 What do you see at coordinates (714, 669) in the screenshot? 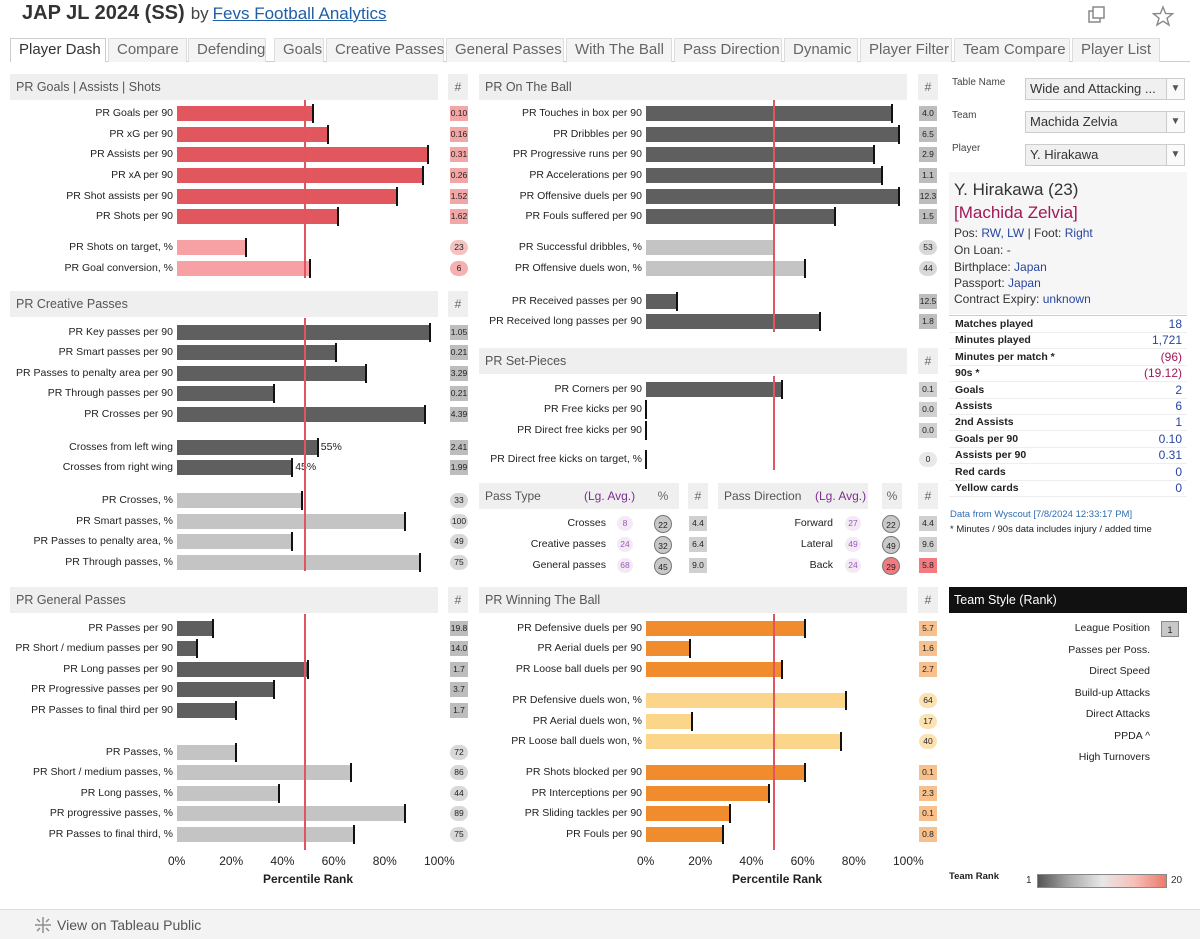
I see `bar-w3` at bounding box center [714, 669].